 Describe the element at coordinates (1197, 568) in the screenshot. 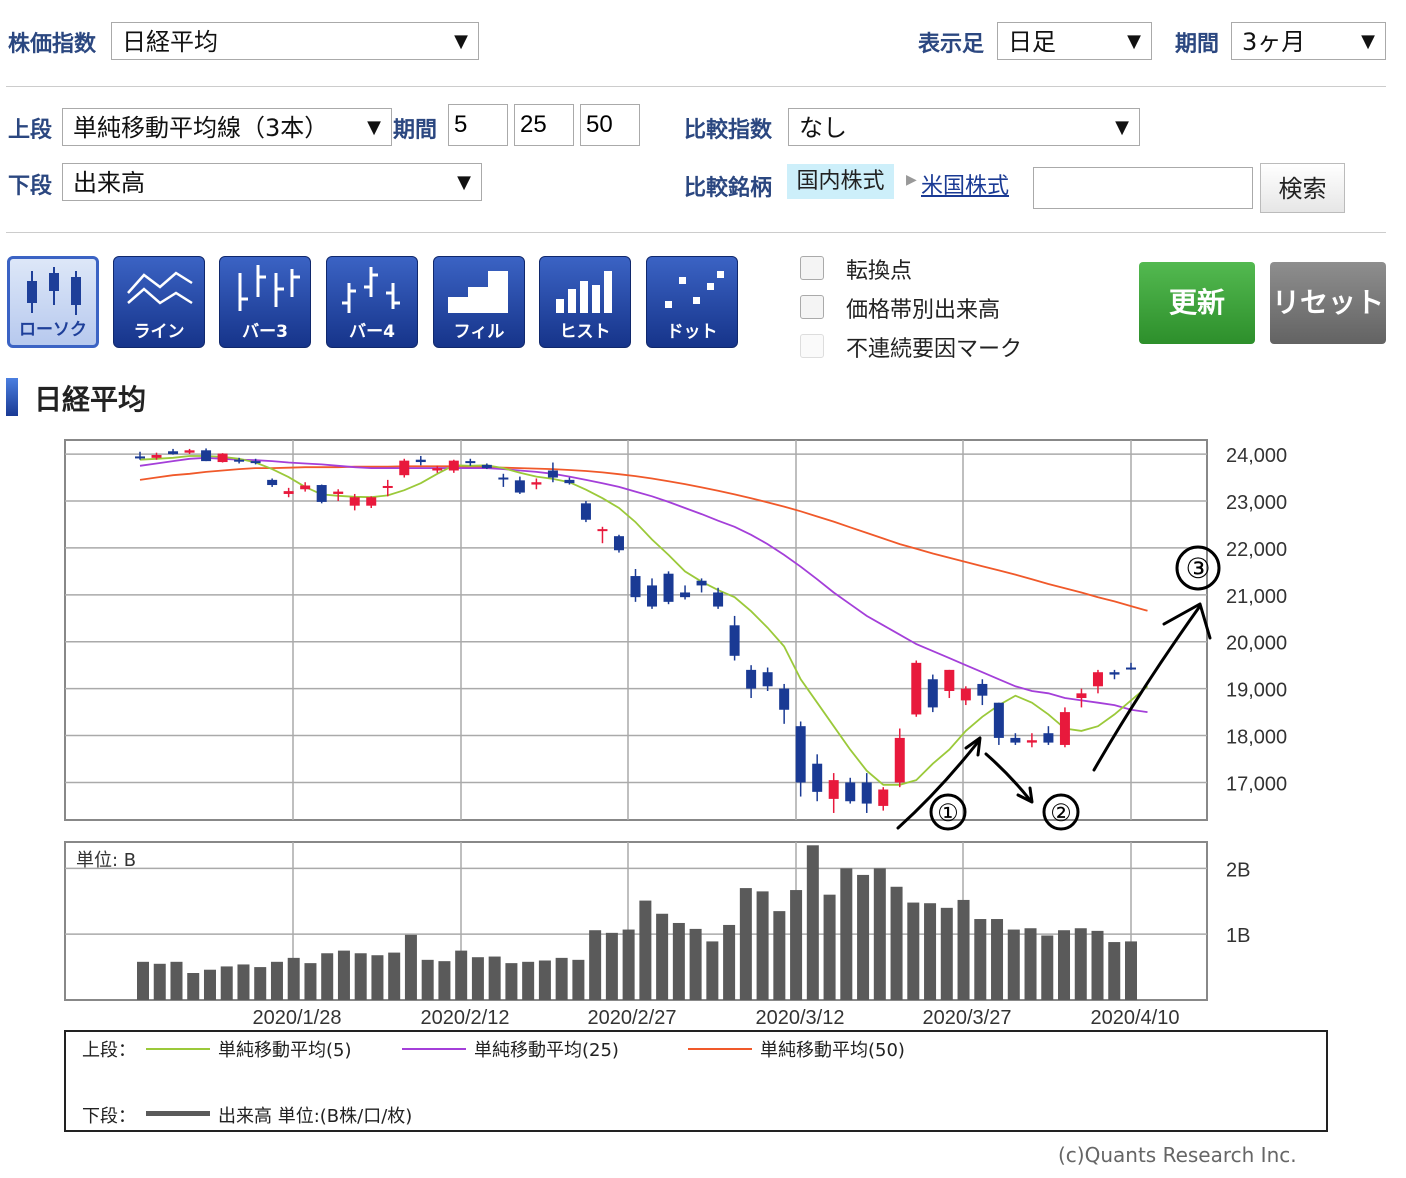

I see `annotation-3: ③` at that location.